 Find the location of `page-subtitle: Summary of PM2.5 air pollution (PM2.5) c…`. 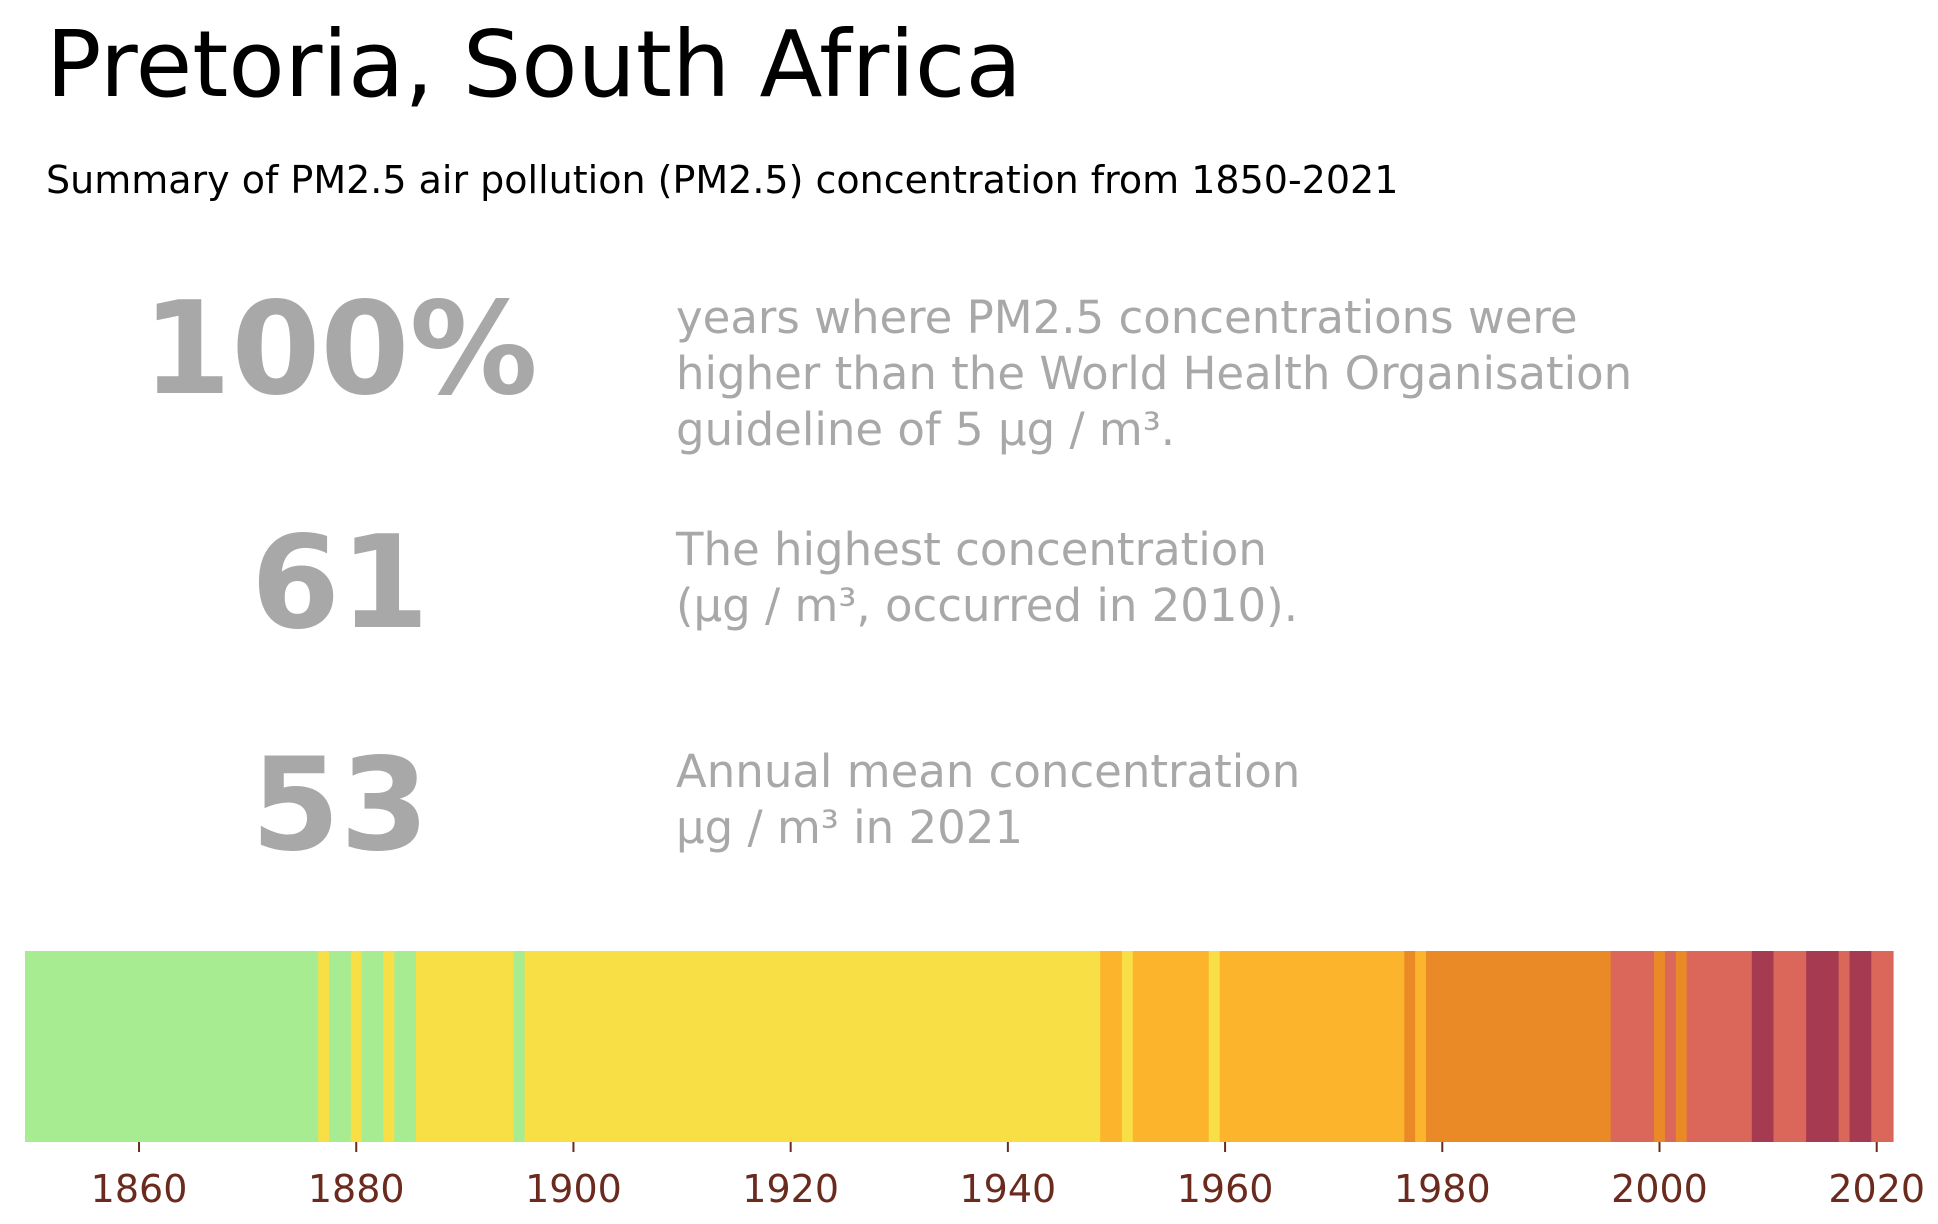

page-subtitle: Summary of PM2.5 air pollution (PM2.5) c… is located at coordinates (722, 180).